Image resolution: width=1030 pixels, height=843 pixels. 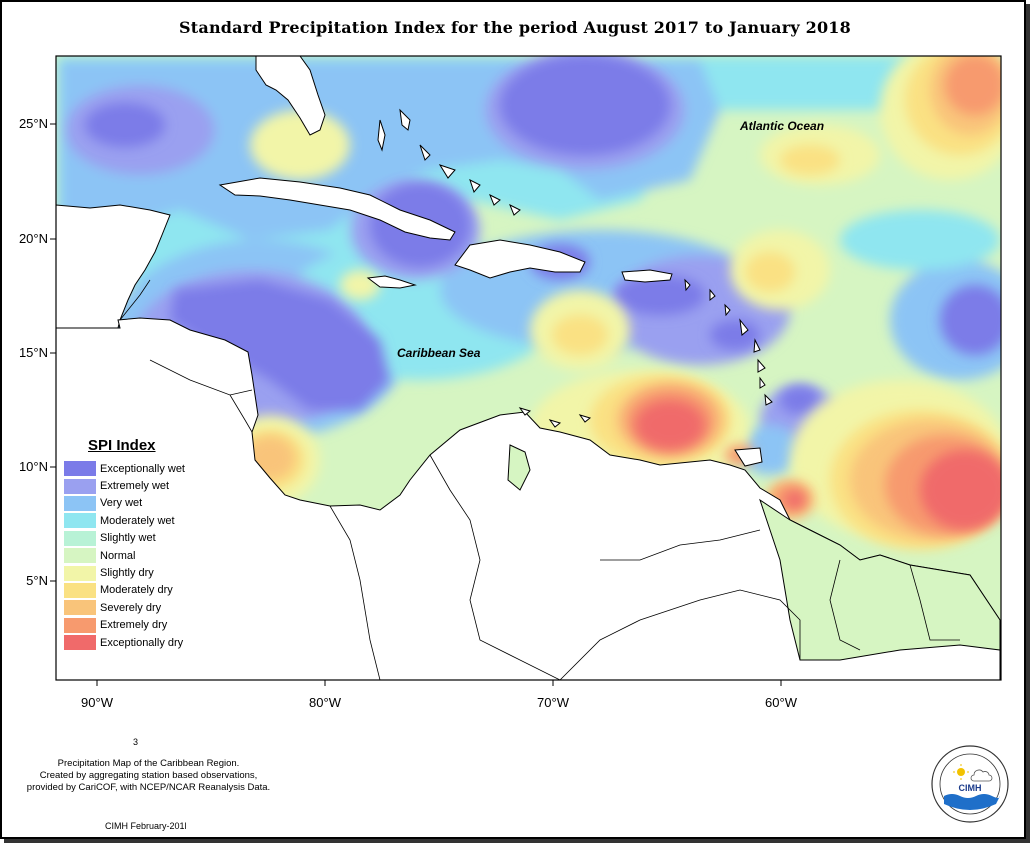 I want to click on y-tick-label: 25°N, so click(x=33, y=123).